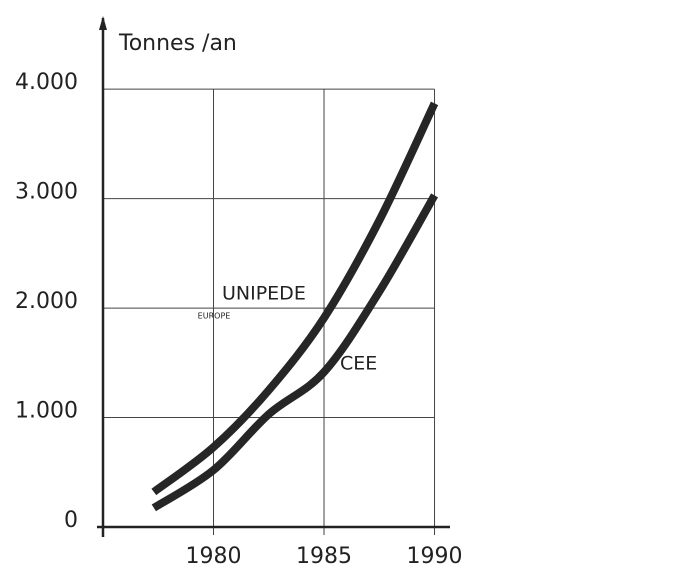 The image size is (683, 576). I want to click on y-tick-label: 2.000, so click(46, 301).